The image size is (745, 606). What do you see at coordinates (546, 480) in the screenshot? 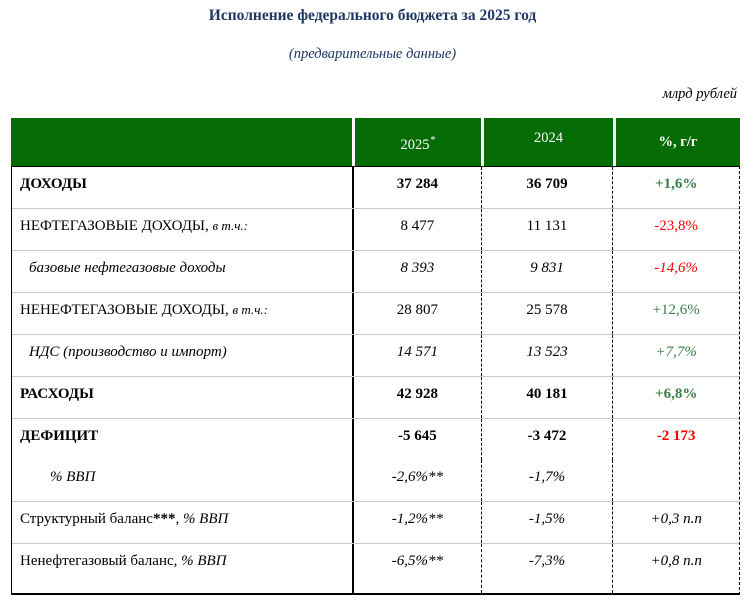
I see `value-2024: -1,7%` at bounding box center [546, 480].